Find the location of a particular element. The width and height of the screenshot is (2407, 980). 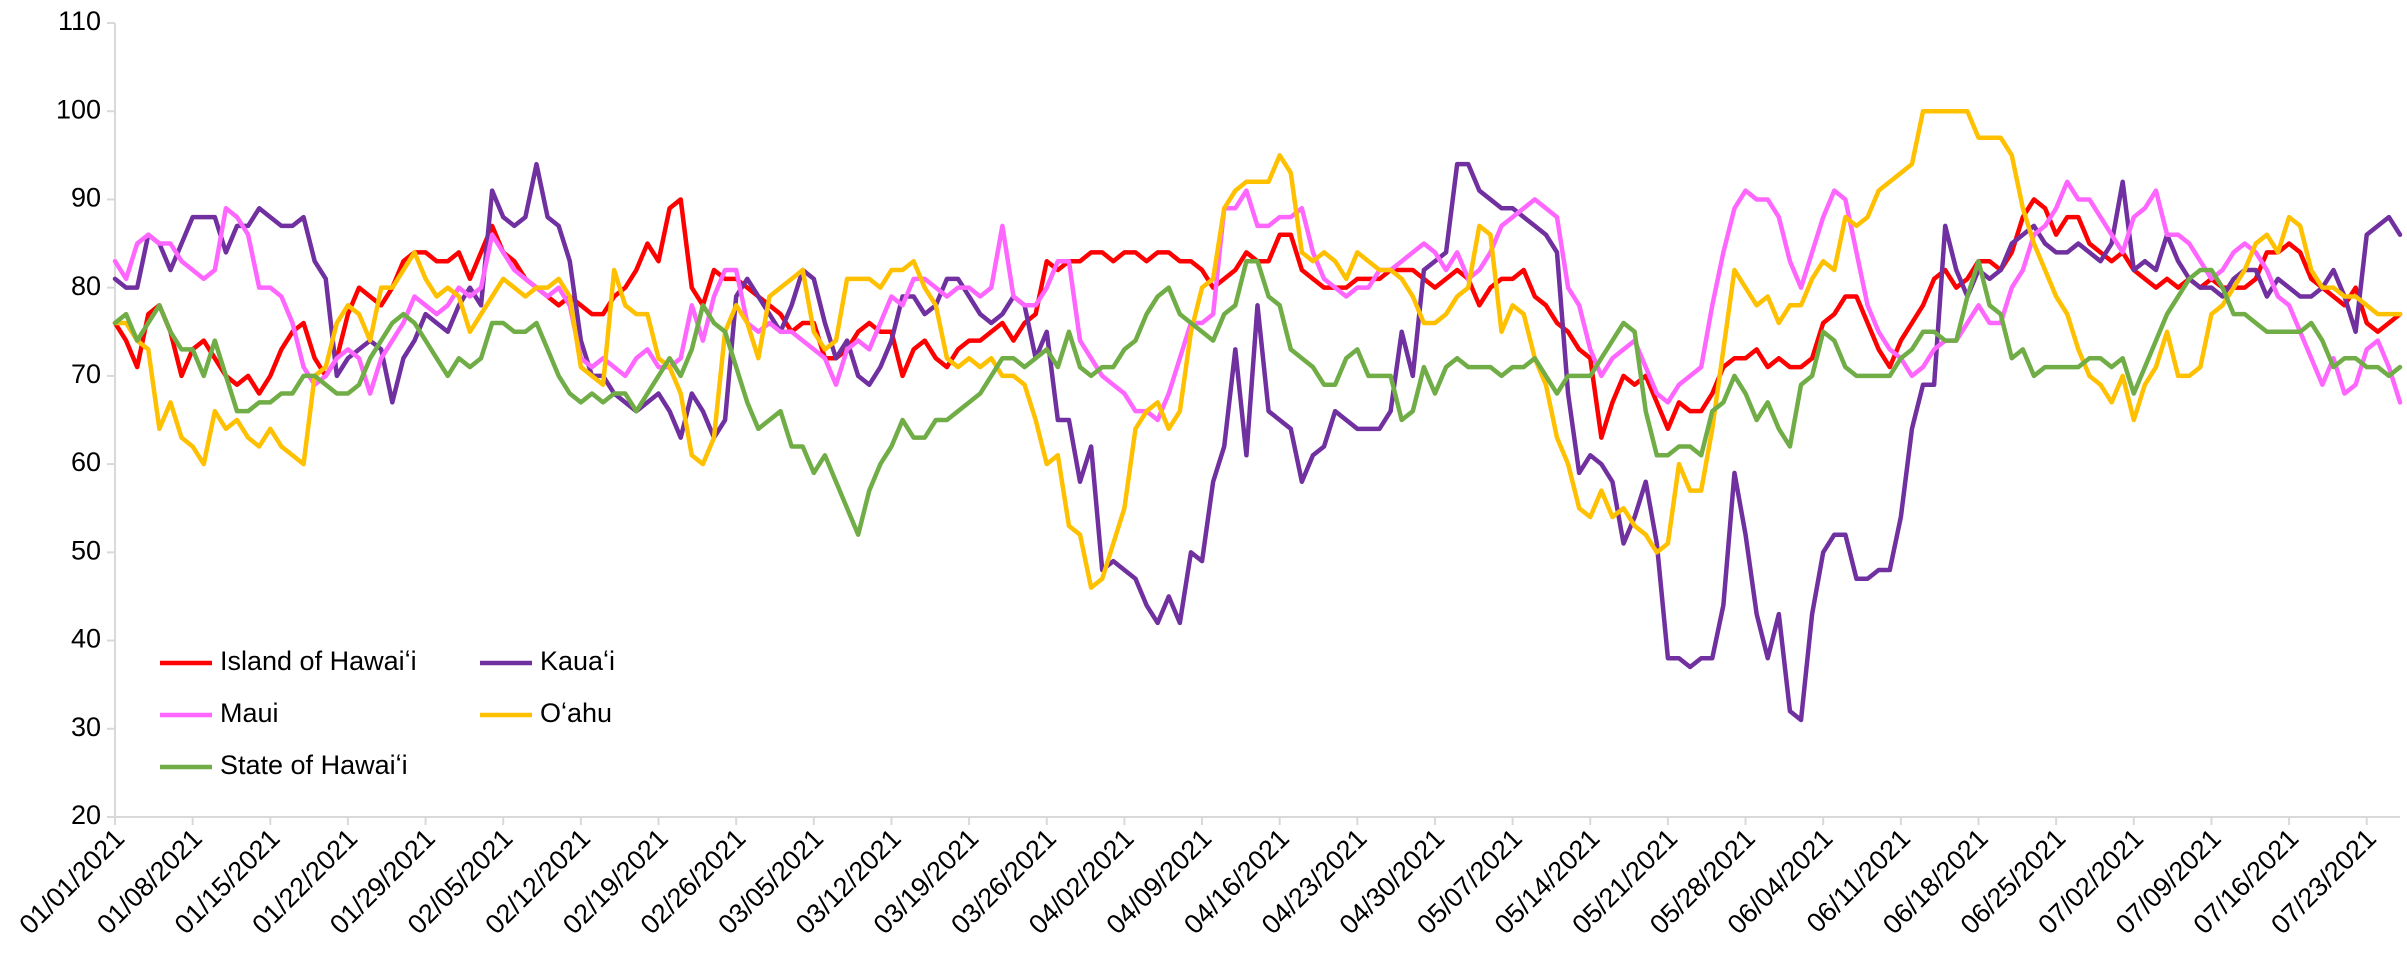

y-tick-label: 50 is located at coordinates (86, 550).